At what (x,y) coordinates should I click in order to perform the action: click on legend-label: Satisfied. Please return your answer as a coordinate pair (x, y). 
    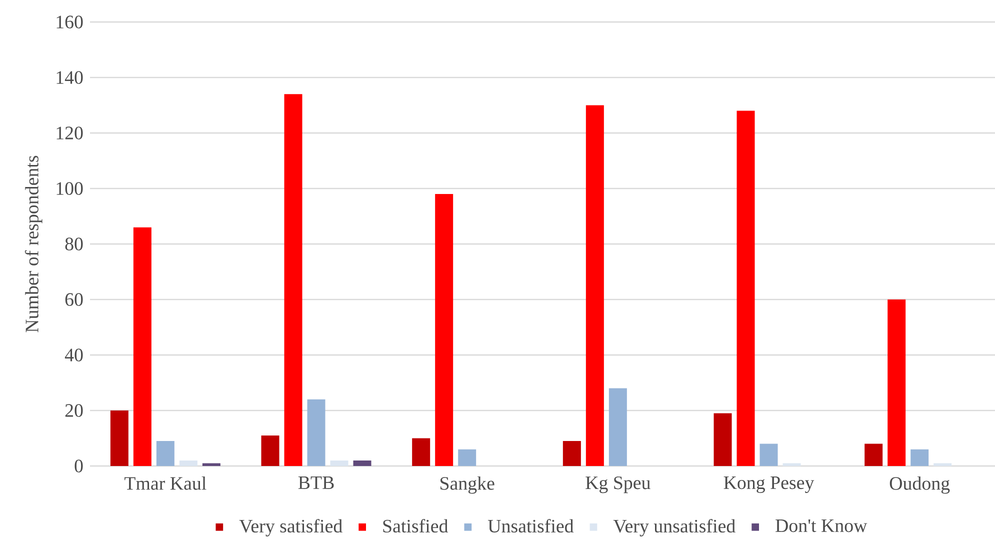
    Looking at the image, I should click on (415, 526).